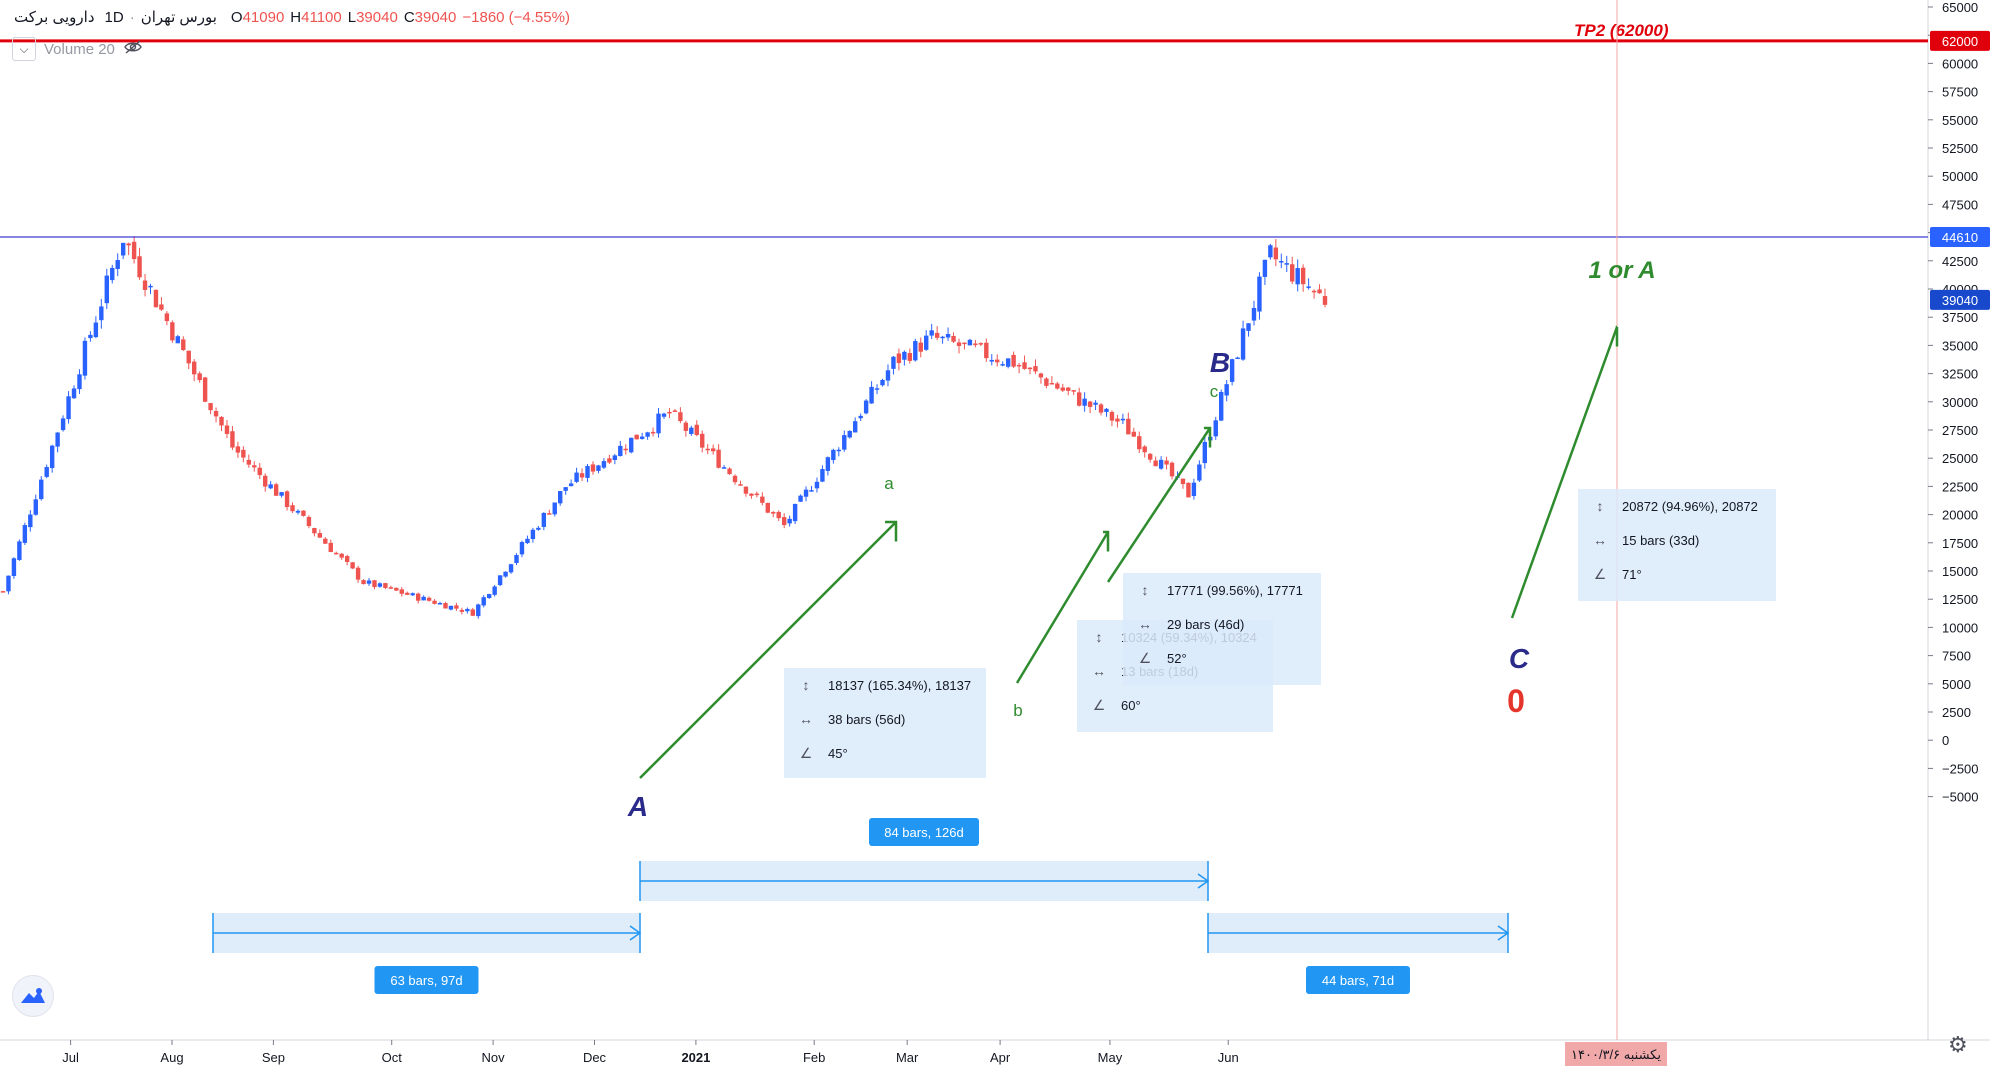 The height and width of the screenshot is (1075, 1990). What do you see at coordinates (1660, 540) in the screenshot?
I see `measure-text: 15 bars (33d)` at bounding box center [1660, 540].